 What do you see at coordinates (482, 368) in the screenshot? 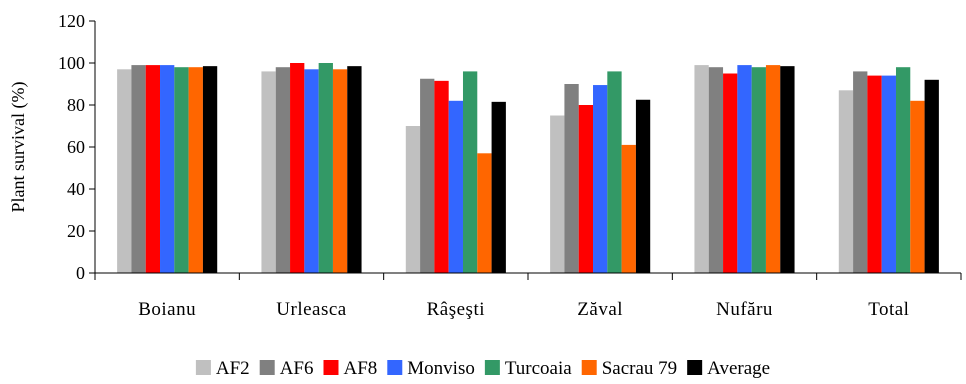
I see `legend: AF2 AF6 AF8 Monviso Turcoaia Sacrau 79 Average` at bounding box center [482, 368].